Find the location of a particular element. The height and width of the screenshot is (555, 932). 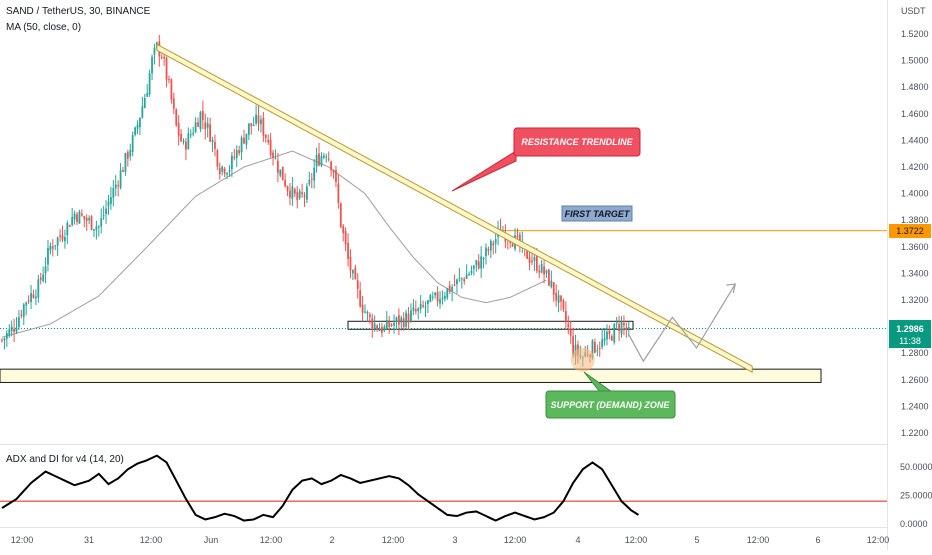

symbol-title: SAND / TetherUS, 30, BINANCE is located at coordinates (78, 11).